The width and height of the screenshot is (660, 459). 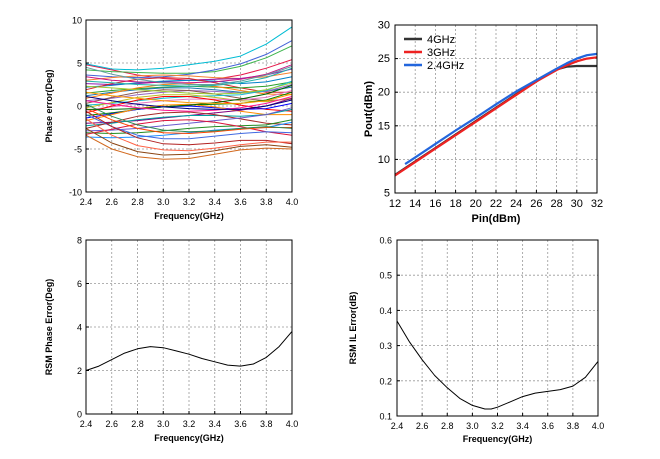 What do you see at coordinates (441, 53) in the screenshot?
I see `legend-label-3GHz: 3GHz` at bounding box center [441, 53].